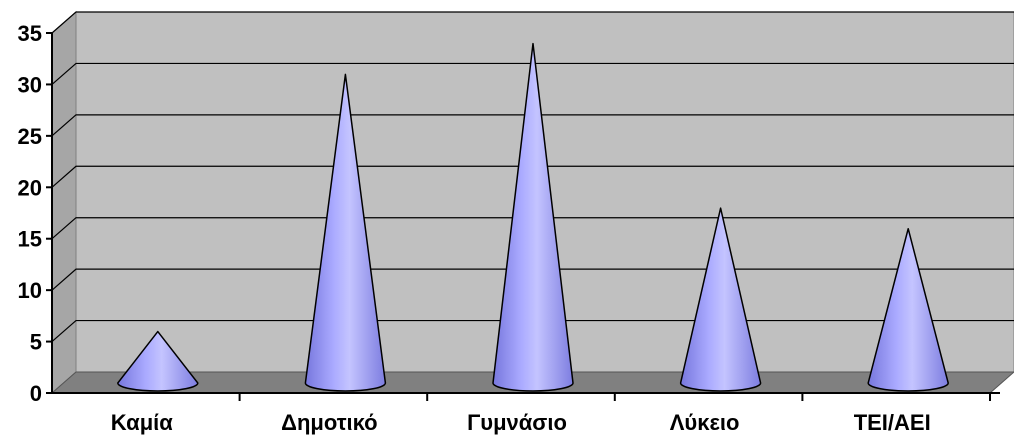 This screenshot has height=438, width=1014. I want to click on y-tick-label: 5, so click(36, 342).